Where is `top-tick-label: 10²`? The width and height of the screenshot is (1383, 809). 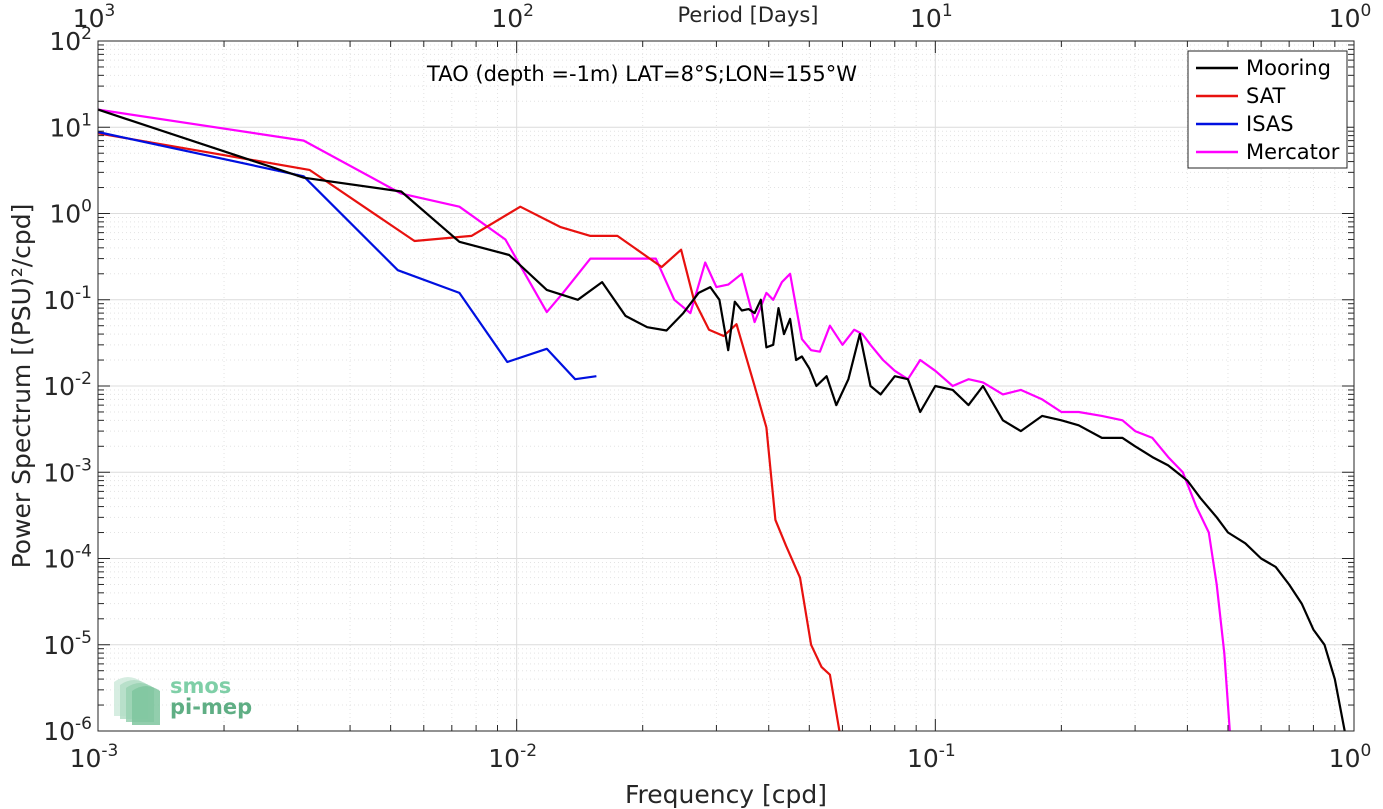 top-tick-label: 10² is located at coordinates (512, 17).